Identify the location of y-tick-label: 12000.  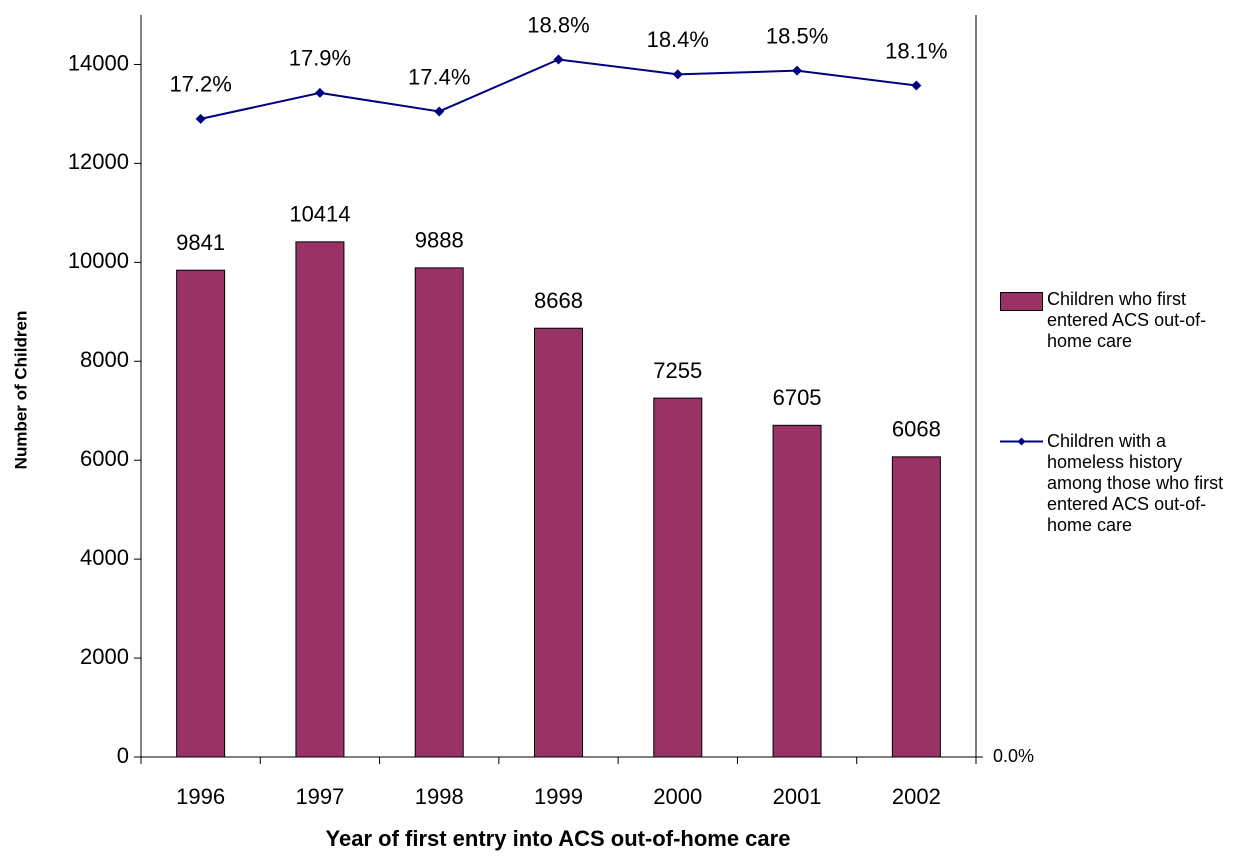
(98, 161).